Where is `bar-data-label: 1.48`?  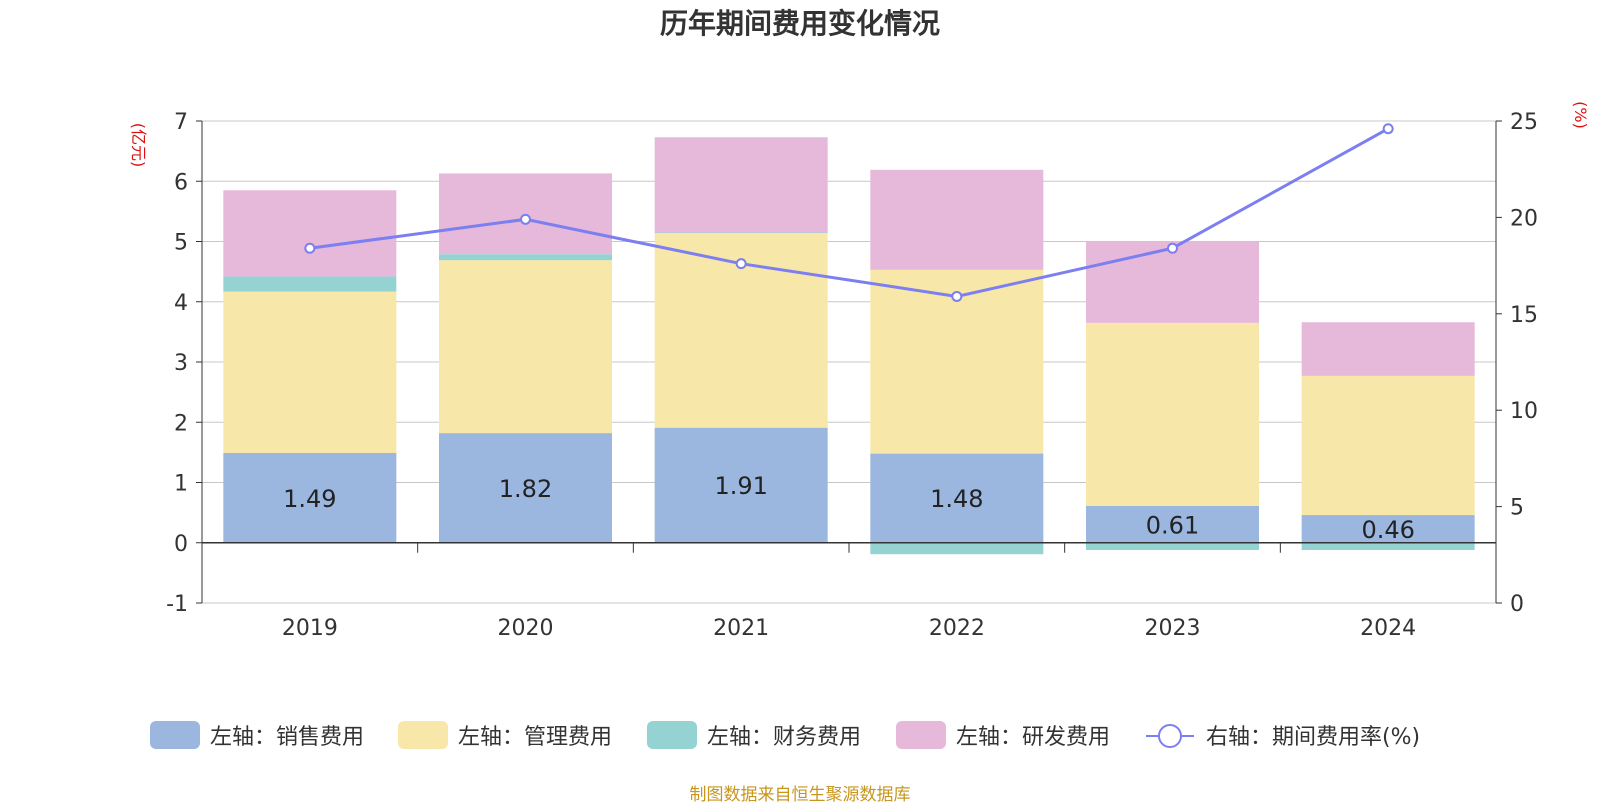 bar-data-label: 1.48 is located at coordinates (956, 499).